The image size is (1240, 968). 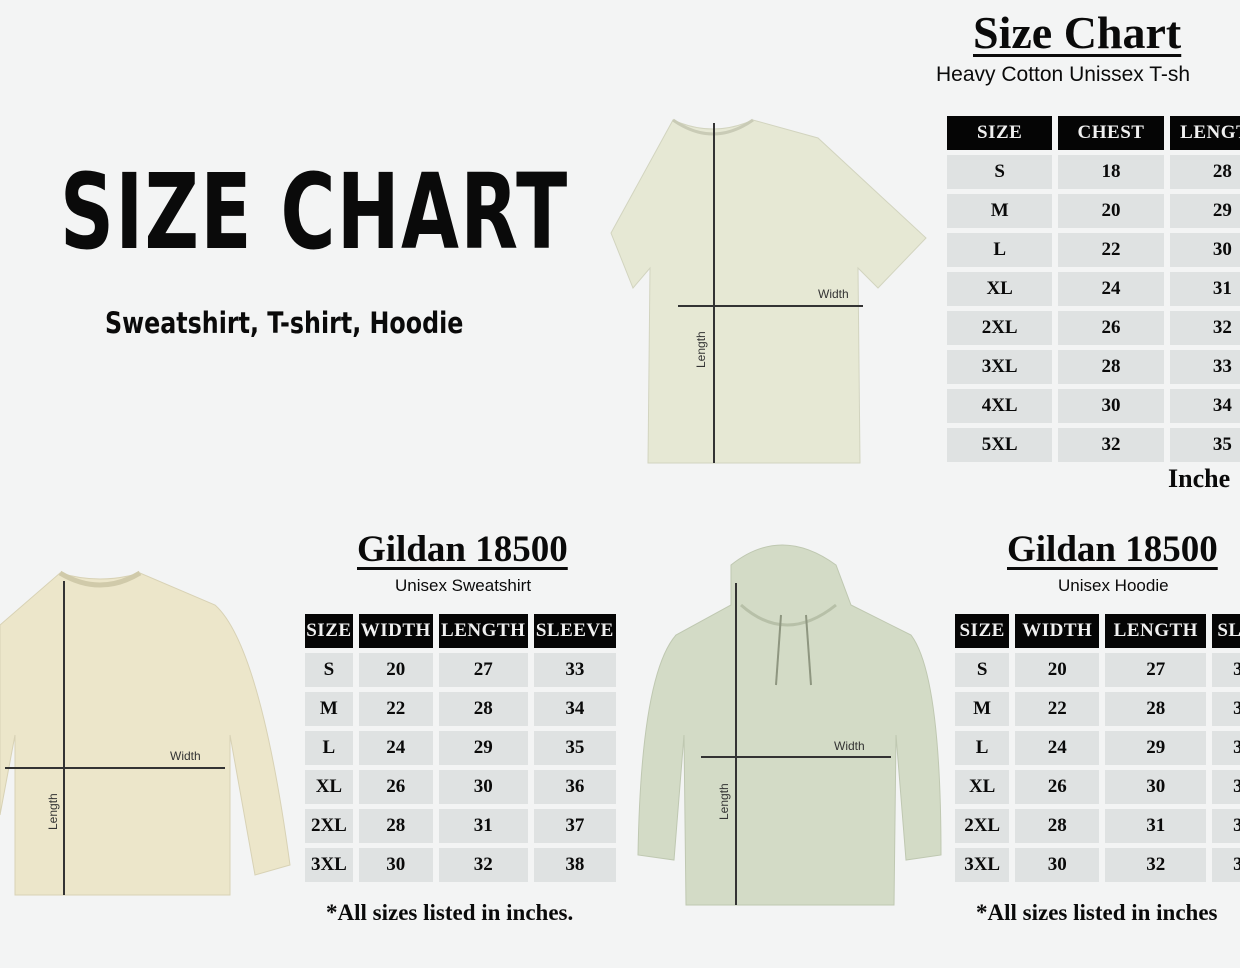 I want to click on sweatshirt-image: Width Length, so click(x=145, y=733).